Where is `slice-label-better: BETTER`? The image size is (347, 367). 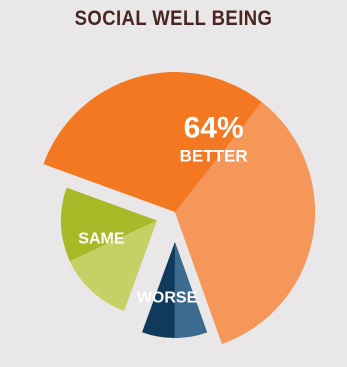
slice-label-better: BETTER is located at coordinates (214, 156).